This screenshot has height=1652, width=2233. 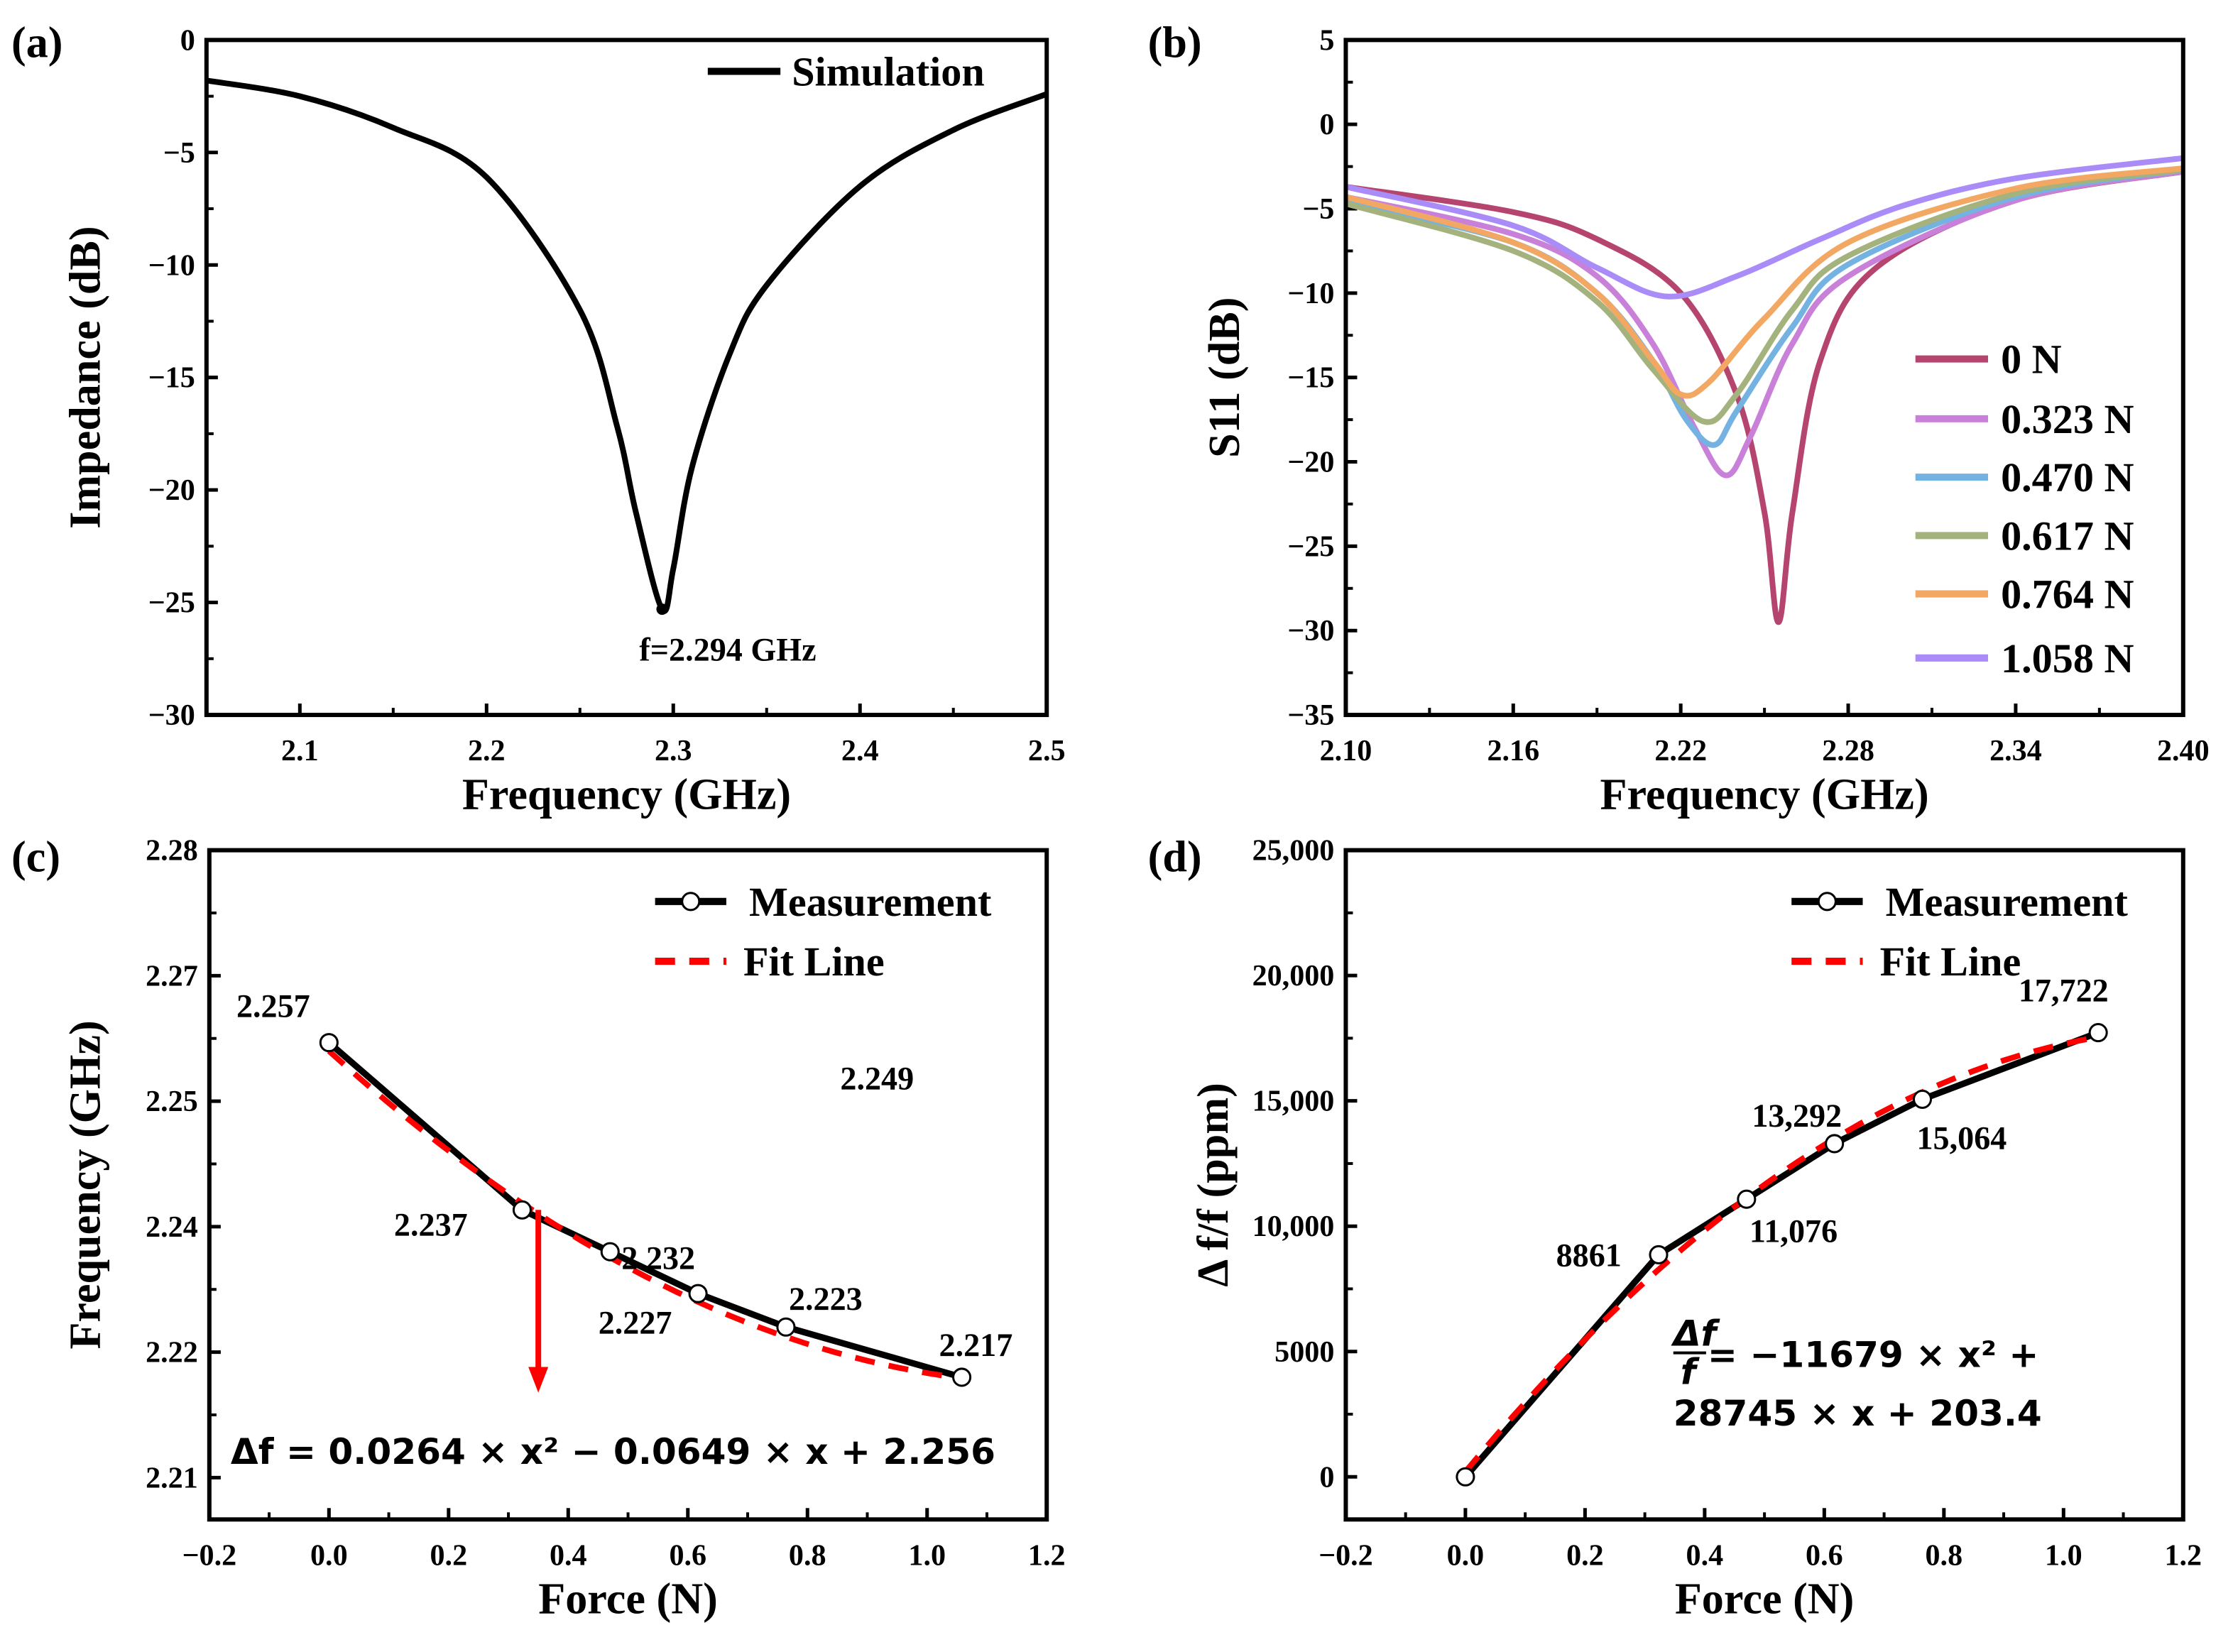 I want to click on panel-label: (c), so click(x=35, y=858).